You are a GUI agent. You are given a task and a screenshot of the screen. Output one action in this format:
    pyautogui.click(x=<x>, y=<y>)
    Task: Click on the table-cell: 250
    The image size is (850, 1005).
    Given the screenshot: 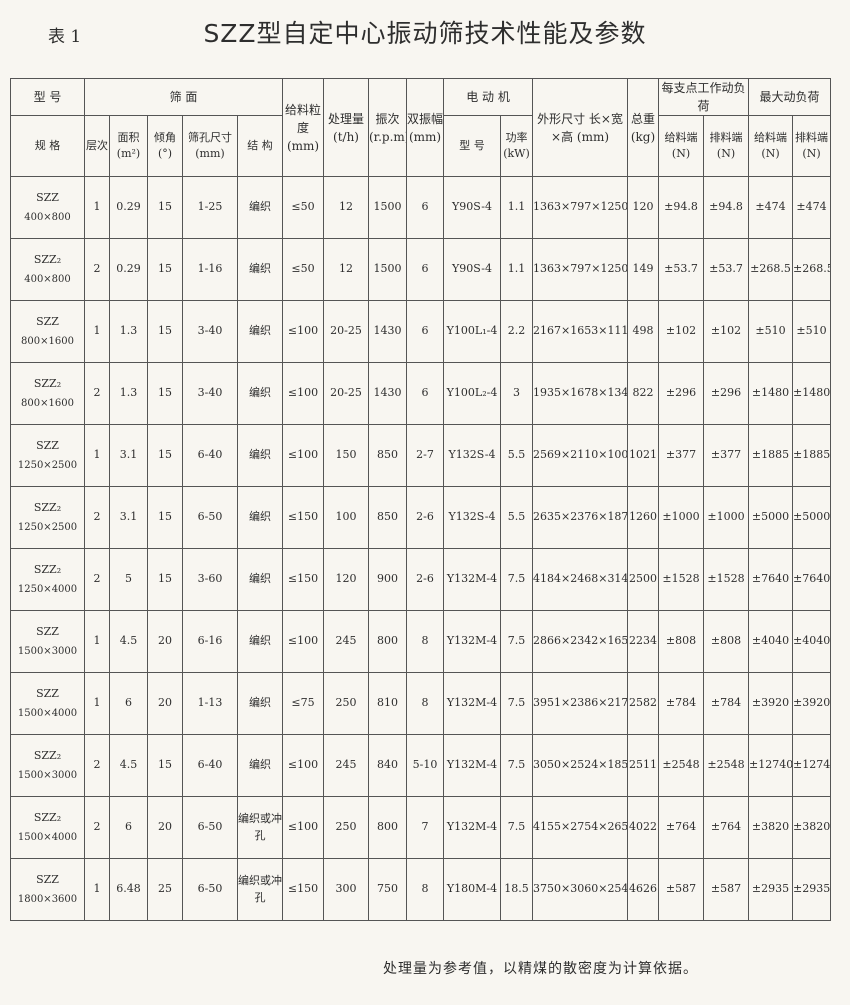 What is the action you would take?
    pyautogui.click(x=346, y=703)
    